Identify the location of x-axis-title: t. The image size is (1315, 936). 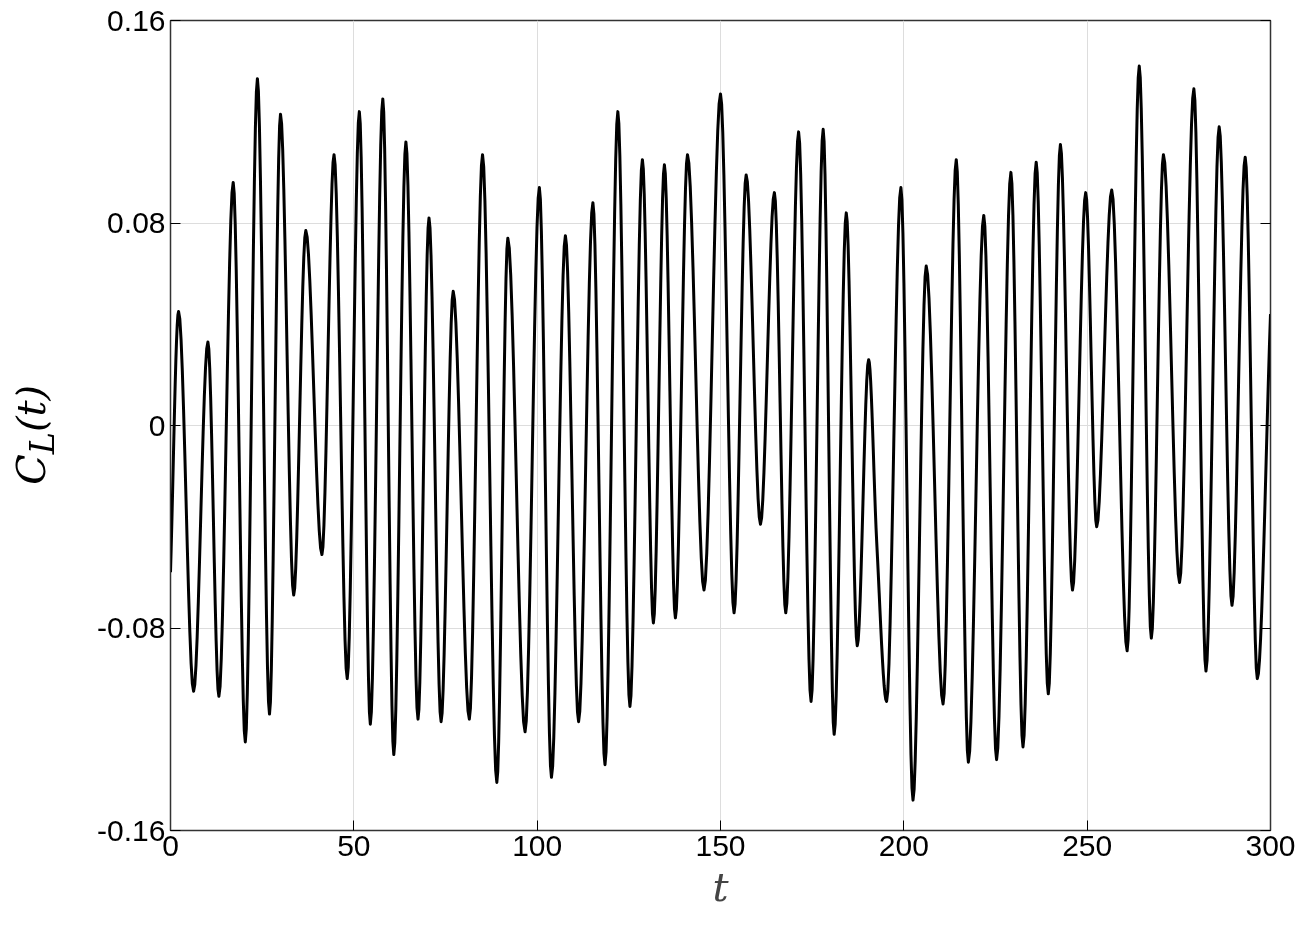
(721, 886).